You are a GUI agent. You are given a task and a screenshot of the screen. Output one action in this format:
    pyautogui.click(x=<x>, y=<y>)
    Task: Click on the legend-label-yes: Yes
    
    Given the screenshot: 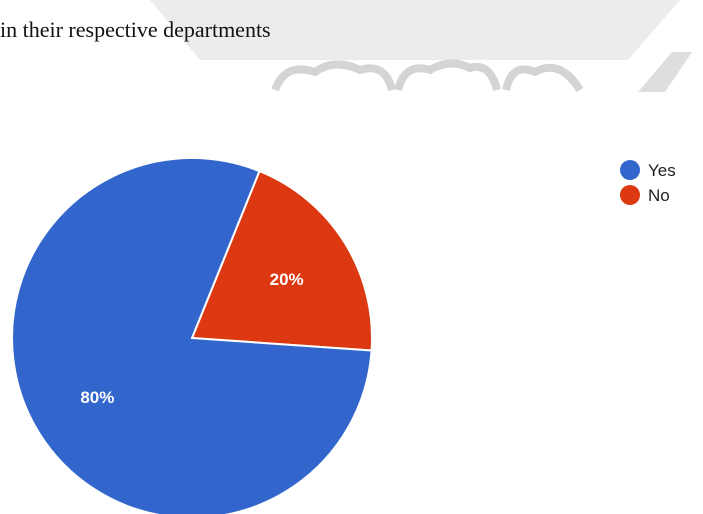 What is the action you would take?
    pyautogui.click(x=662, y=170)
    